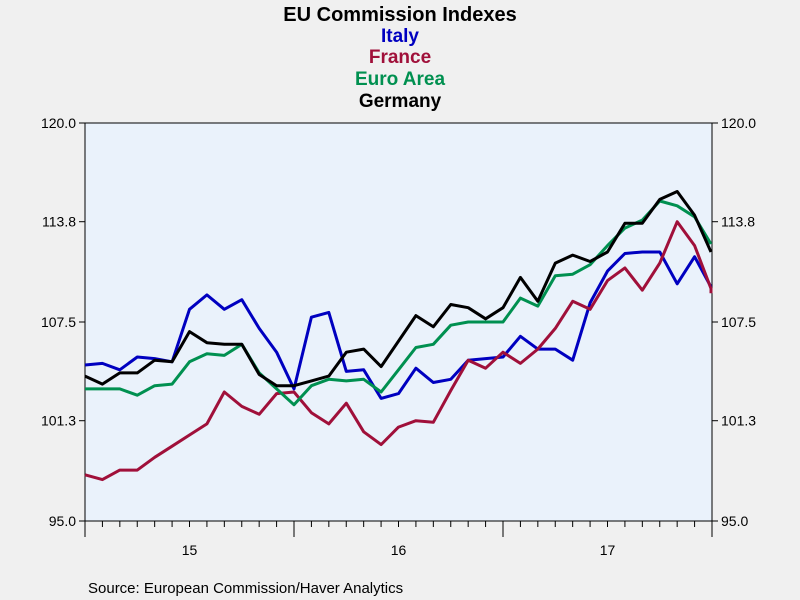 This screenshot has height=600, width=800. Describe the element at coordinates (400, 36) in the screenshot. I see `legend-italy: Italy` at that location.